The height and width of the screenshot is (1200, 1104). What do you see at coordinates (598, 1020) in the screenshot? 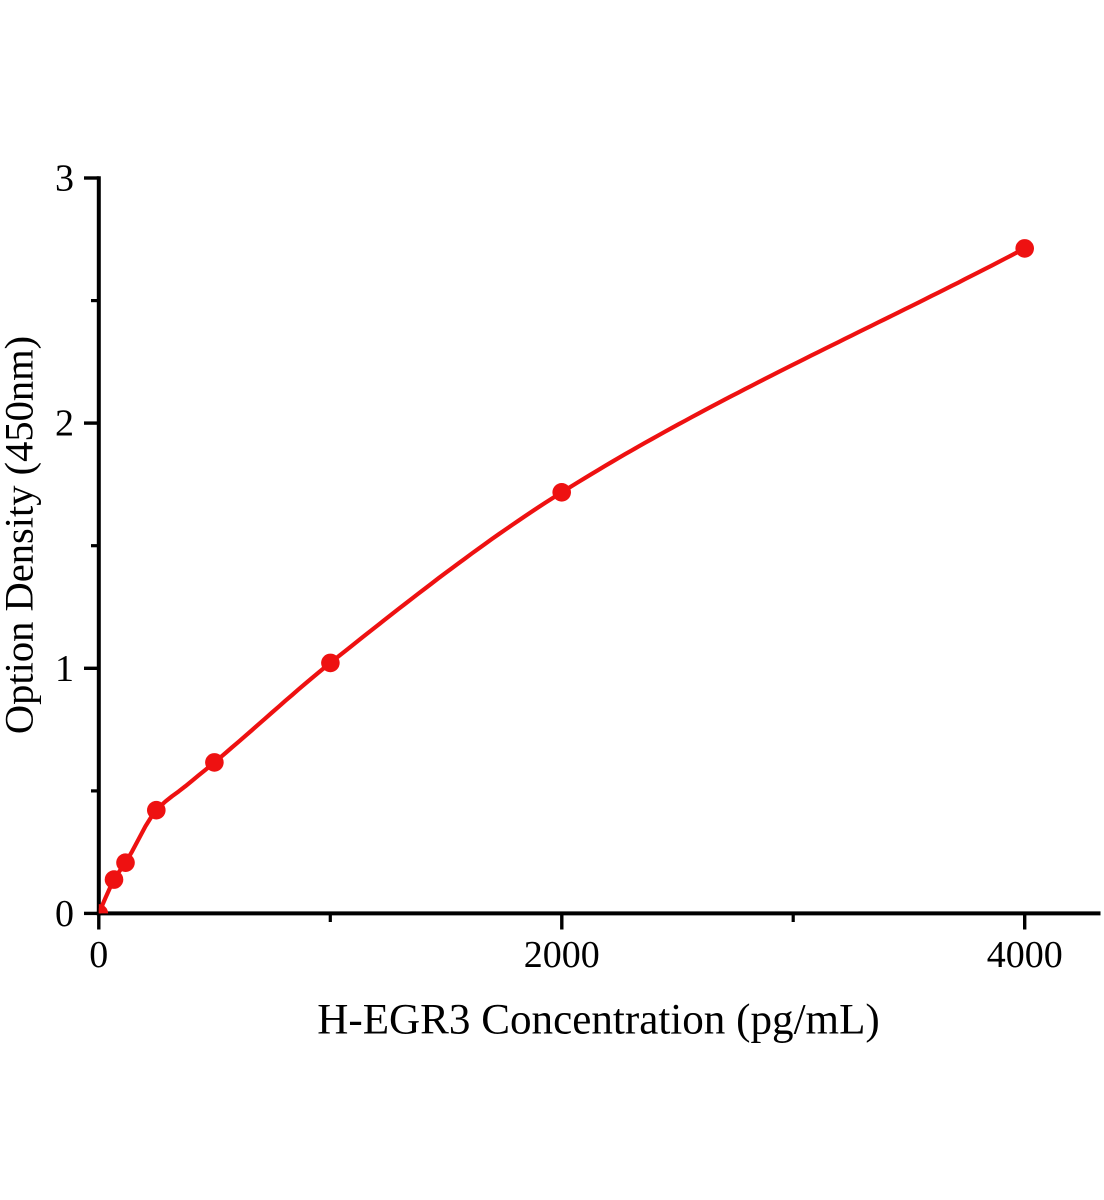
I see `svg-text: H-EGR3 Concentration (pg/mL)` at bounding box center [598, 1020].